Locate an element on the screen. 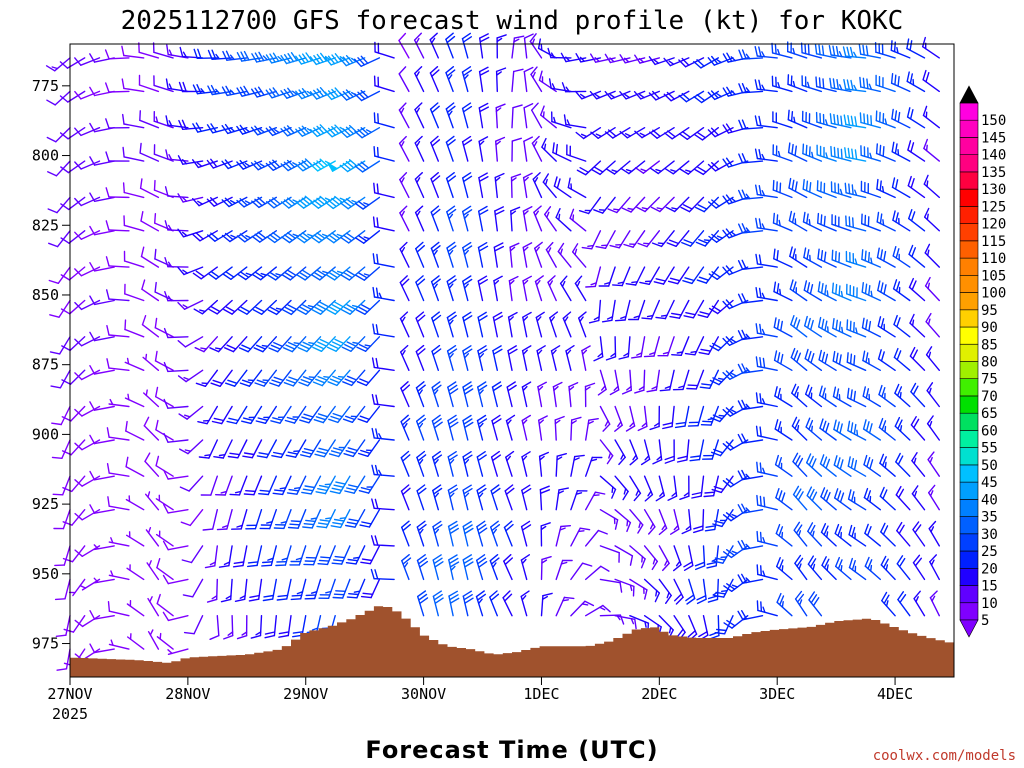 This screenshot has width=1024, height=768. colorbar-label: 10 is located at coordinates (989, 604).